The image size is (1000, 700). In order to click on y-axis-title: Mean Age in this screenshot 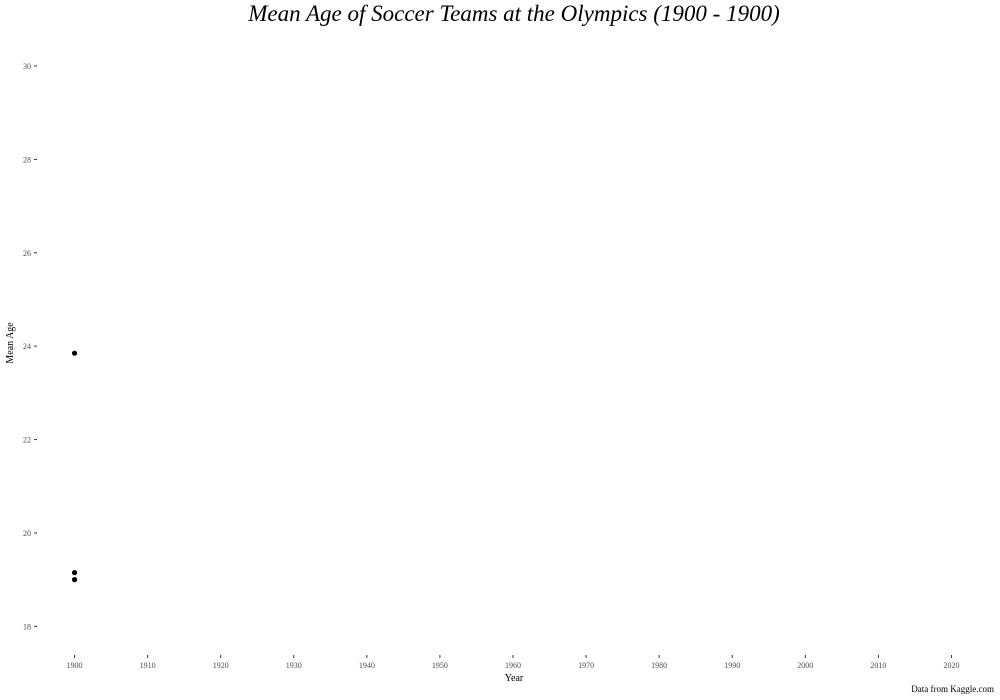, I will do `click(10, 343)`.